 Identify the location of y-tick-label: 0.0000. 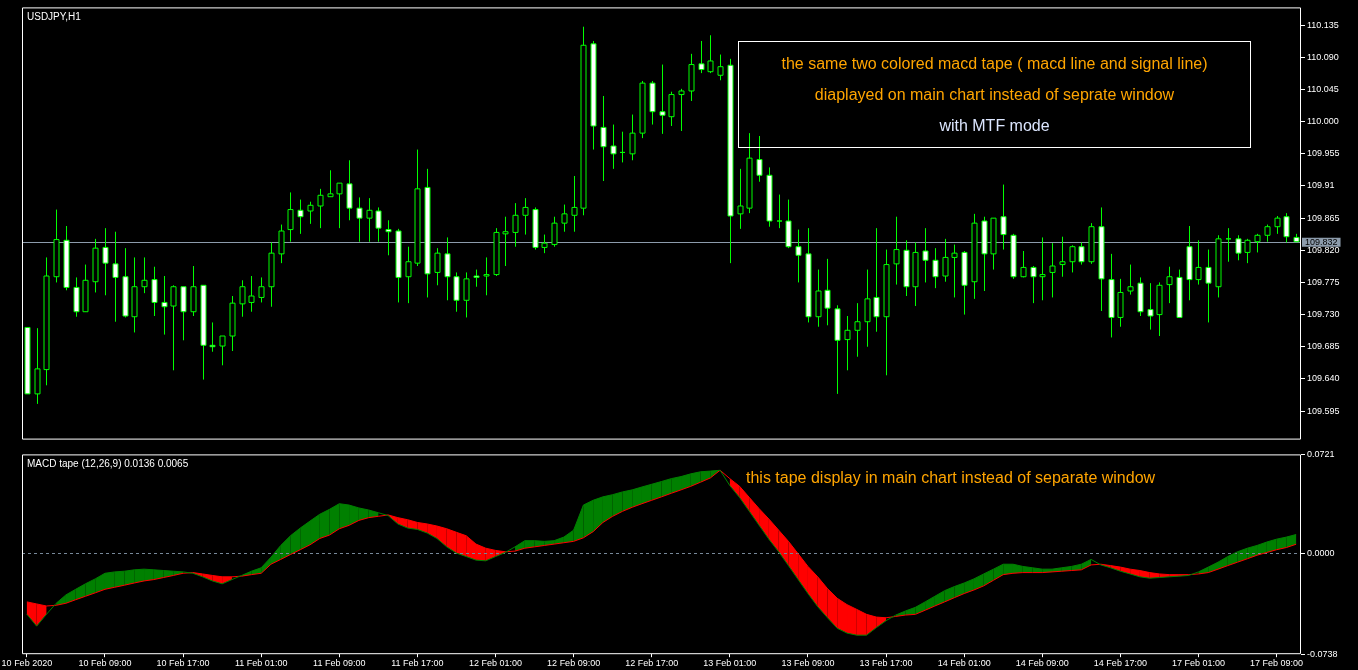
(1321, 552).